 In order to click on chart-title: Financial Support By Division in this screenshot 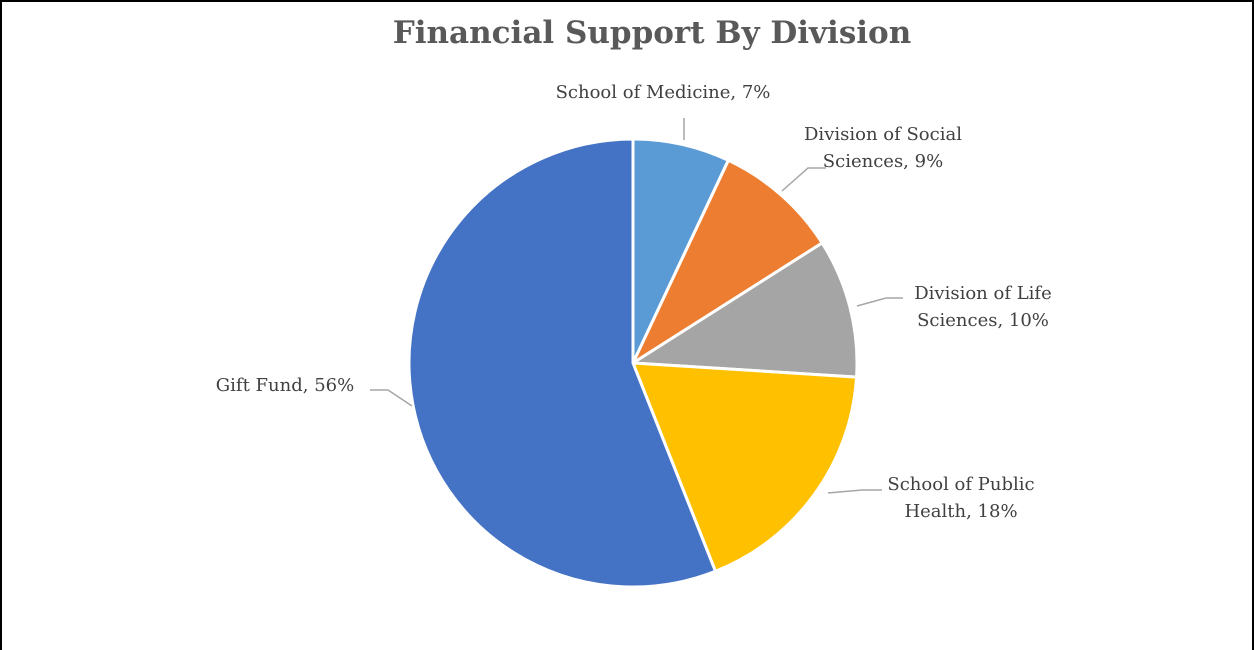, I will do `click(652, 33)`.